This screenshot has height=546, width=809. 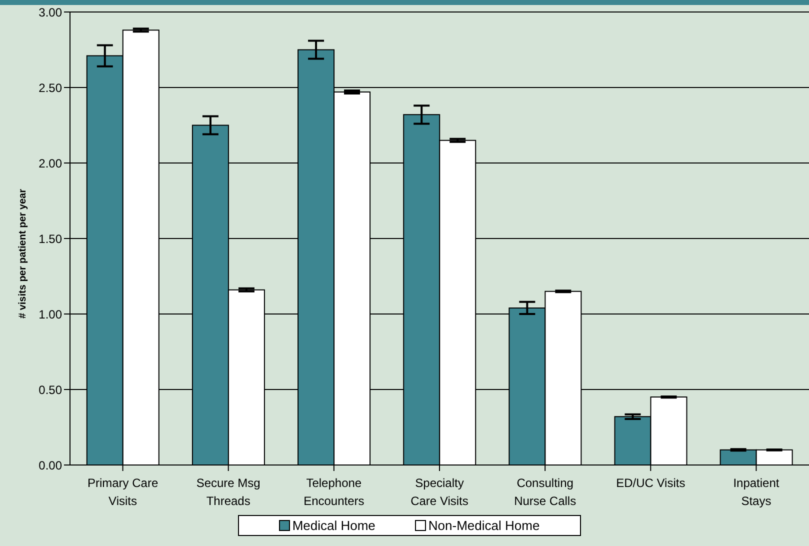 What do you see at coordinates (545, 492) in the screenshot?
I see `x-tick-label: Consulting Nurse Calls` at bounding box center [545, 492].